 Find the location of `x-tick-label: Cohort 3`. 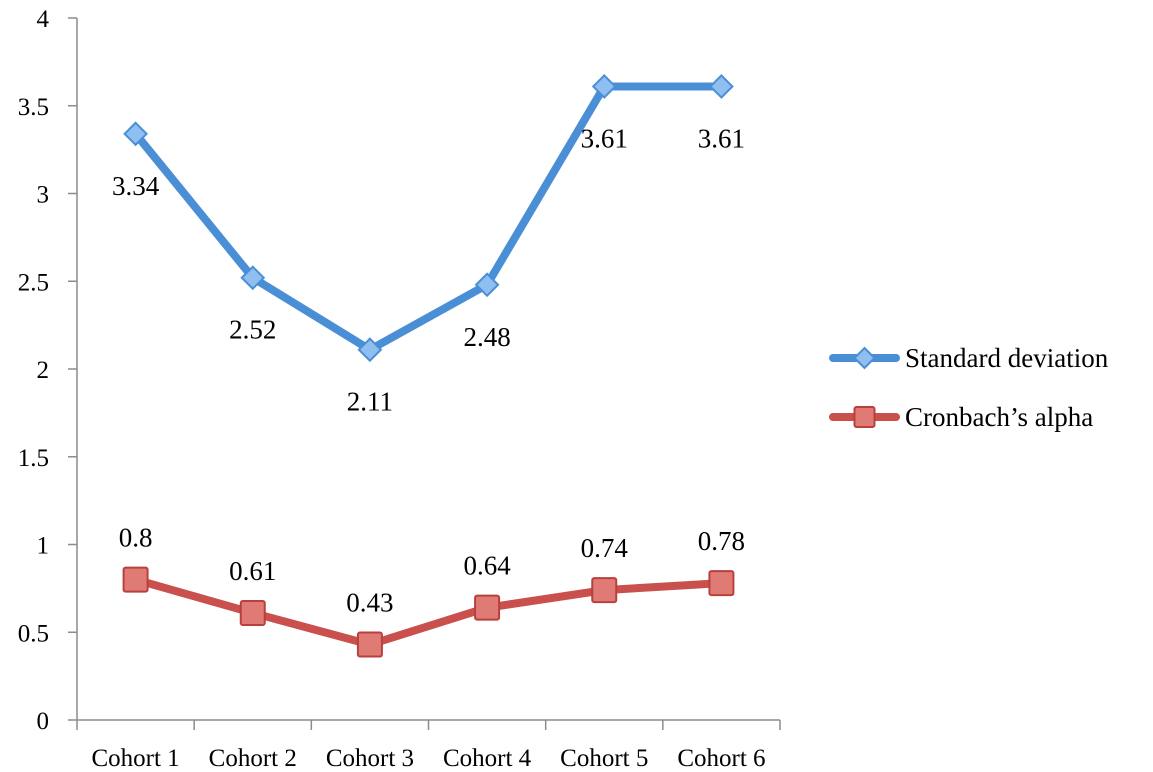

x-tick-label: Cohort 3 is located at coordinates (370, 758).